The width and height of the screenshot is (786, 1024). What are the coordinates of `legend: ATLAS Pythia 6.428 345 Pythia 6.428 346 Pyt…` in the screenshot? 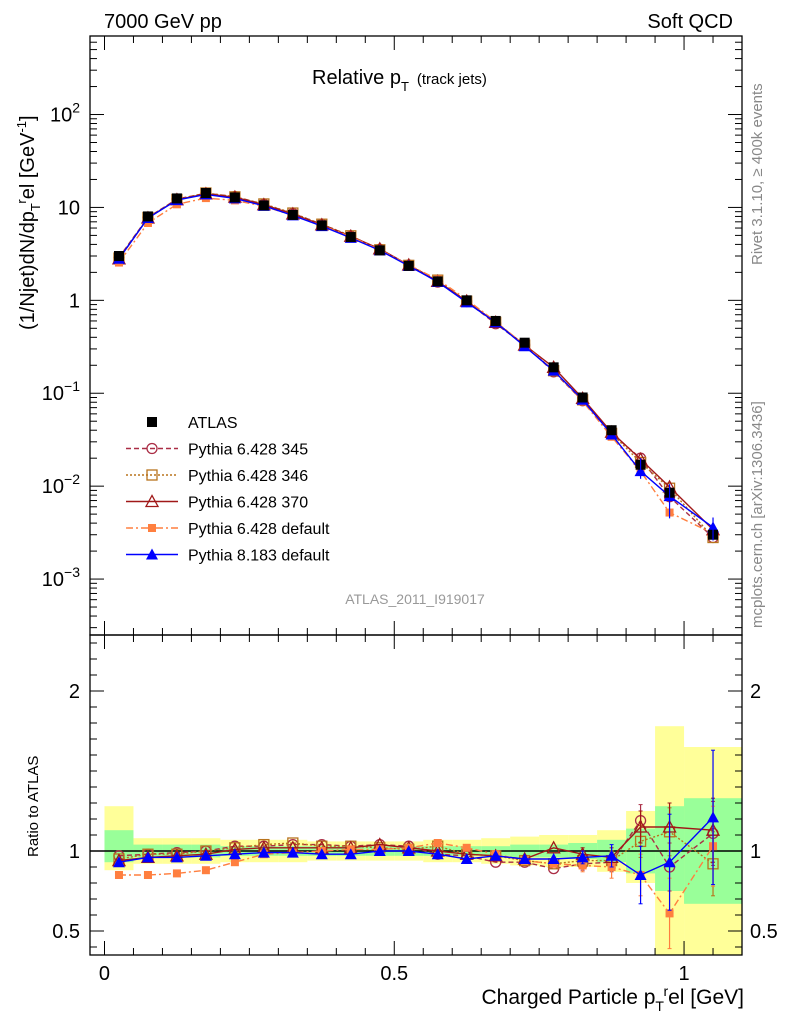 It's located at (228, 490).